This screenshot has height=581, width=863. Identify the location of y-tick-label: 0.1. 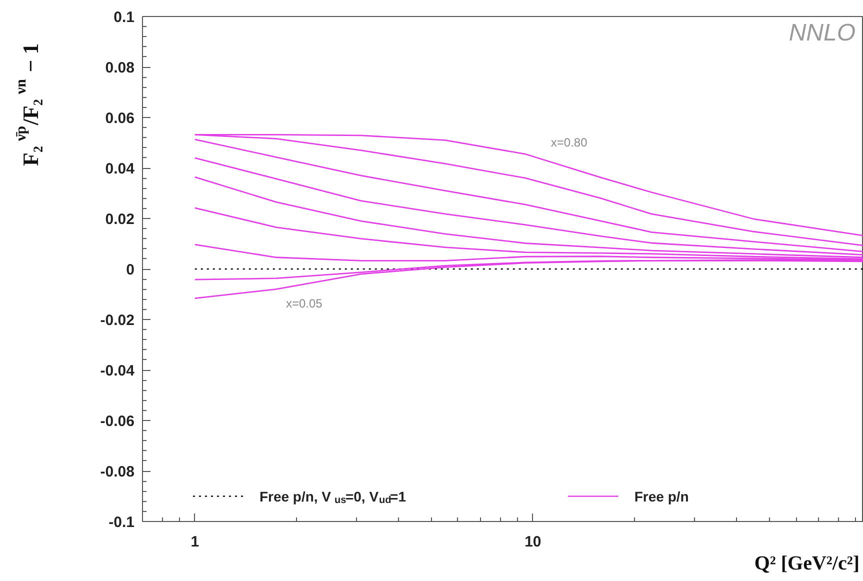
(124, 17).